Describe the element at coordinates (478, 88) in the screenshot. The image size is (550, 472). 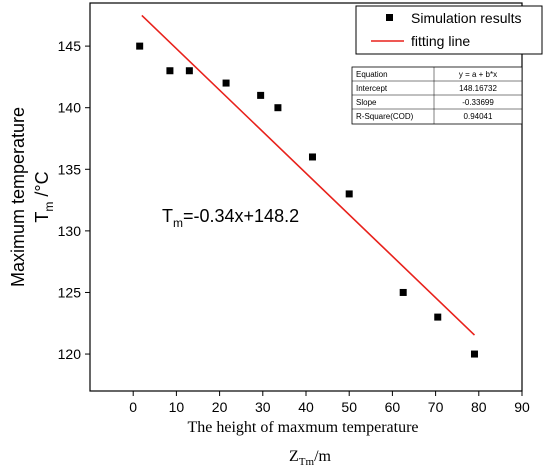
I see `fit-table-value-intercept: 148.16732` at that location.